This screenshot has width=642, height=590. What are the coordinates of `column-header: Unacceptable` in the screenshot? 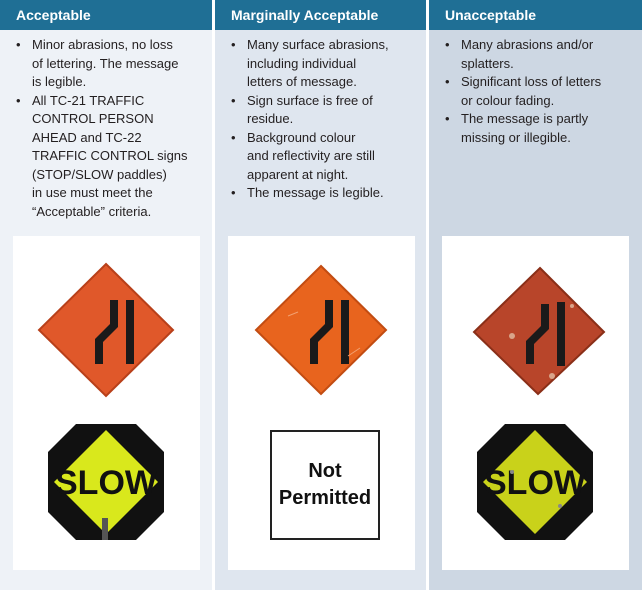 It's located at (535, 15).